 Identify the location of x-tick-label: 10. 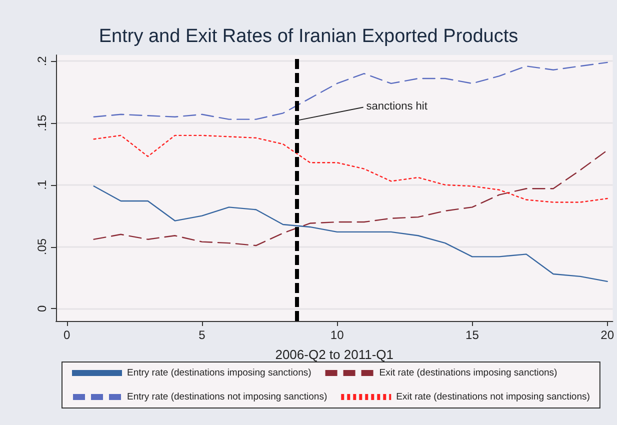
(337, 335).